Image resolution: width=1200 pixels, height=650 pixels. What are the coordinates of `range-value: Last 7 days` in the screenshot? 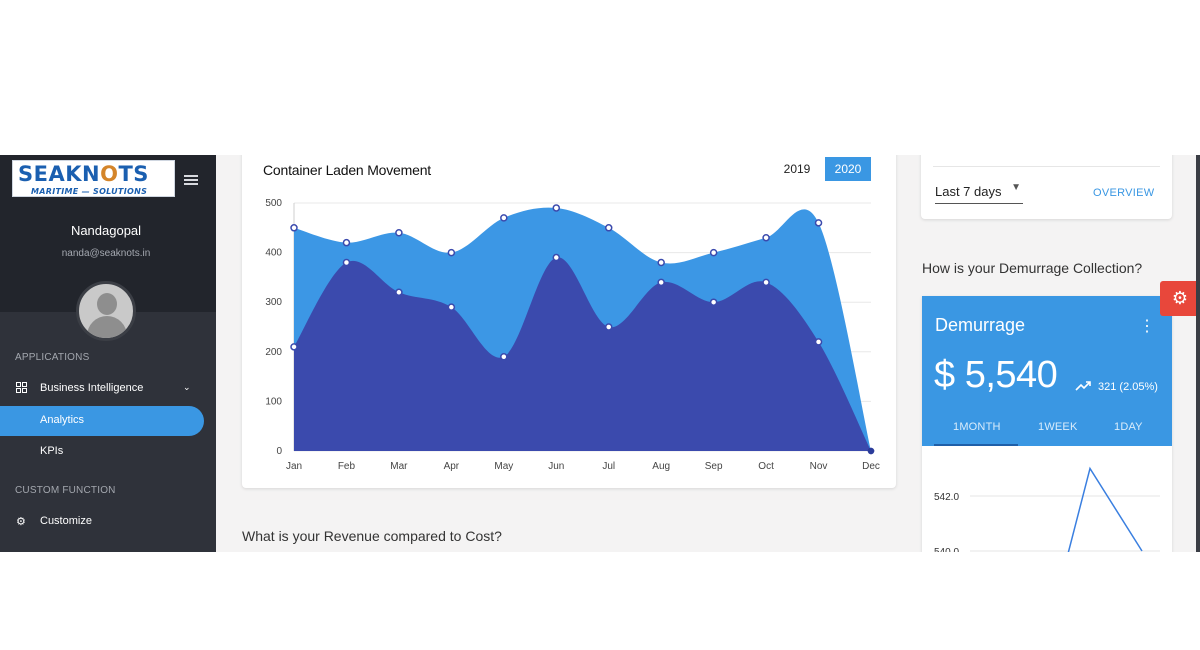 It's located at (968, 191).